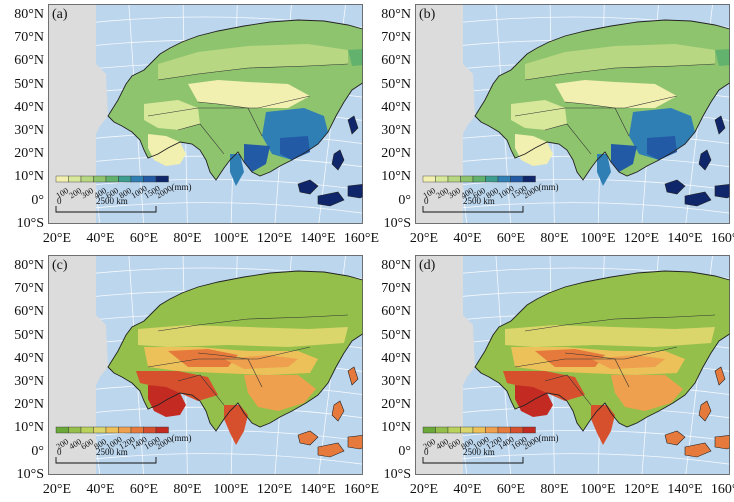 The width and height of the screenshot is (734, 502). Describe the element at coordinates (427, 14) in the screenshot. I see `panel-tag: (b)` at that location.